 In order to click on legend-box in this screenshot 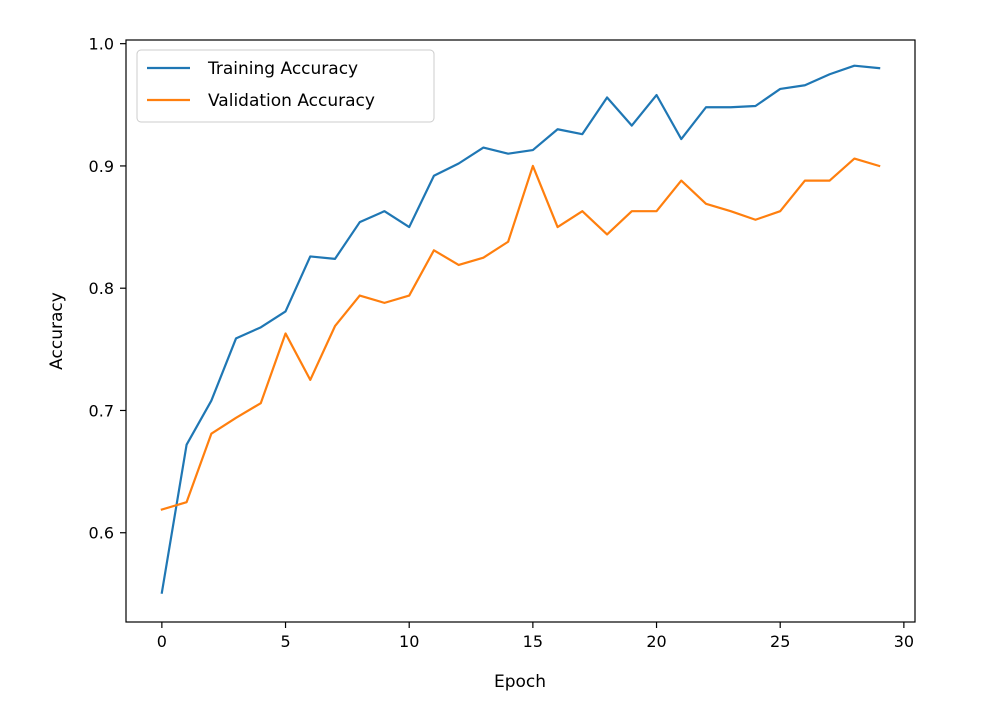, I will do `click(285, 86)`.